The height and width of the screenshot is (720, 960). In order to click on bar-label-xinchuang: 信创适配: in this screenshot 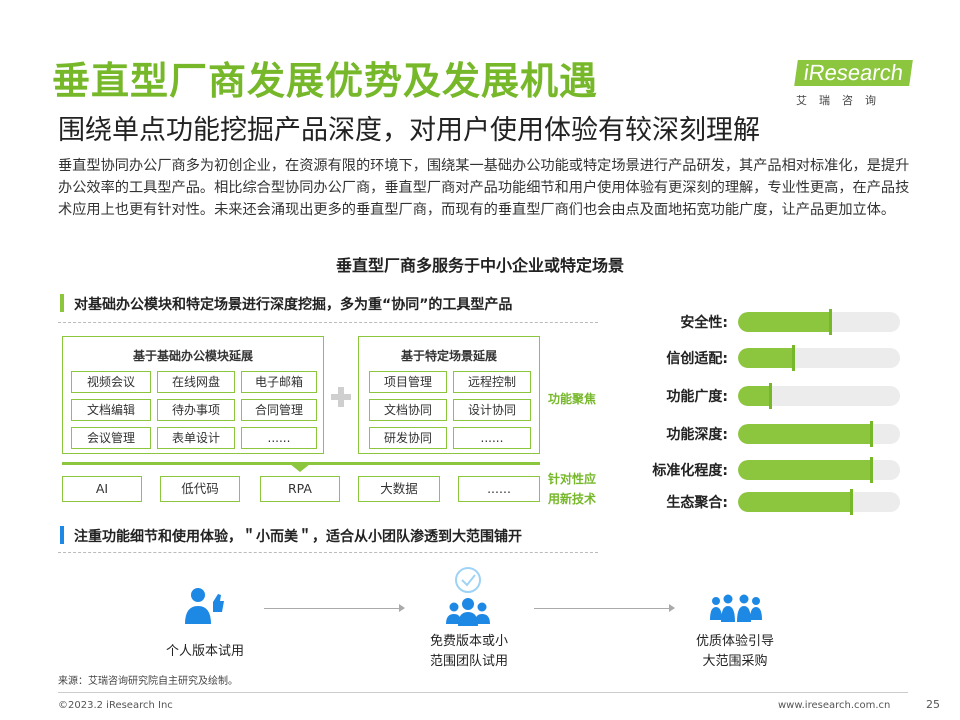, I will do `click(697, 359)`.